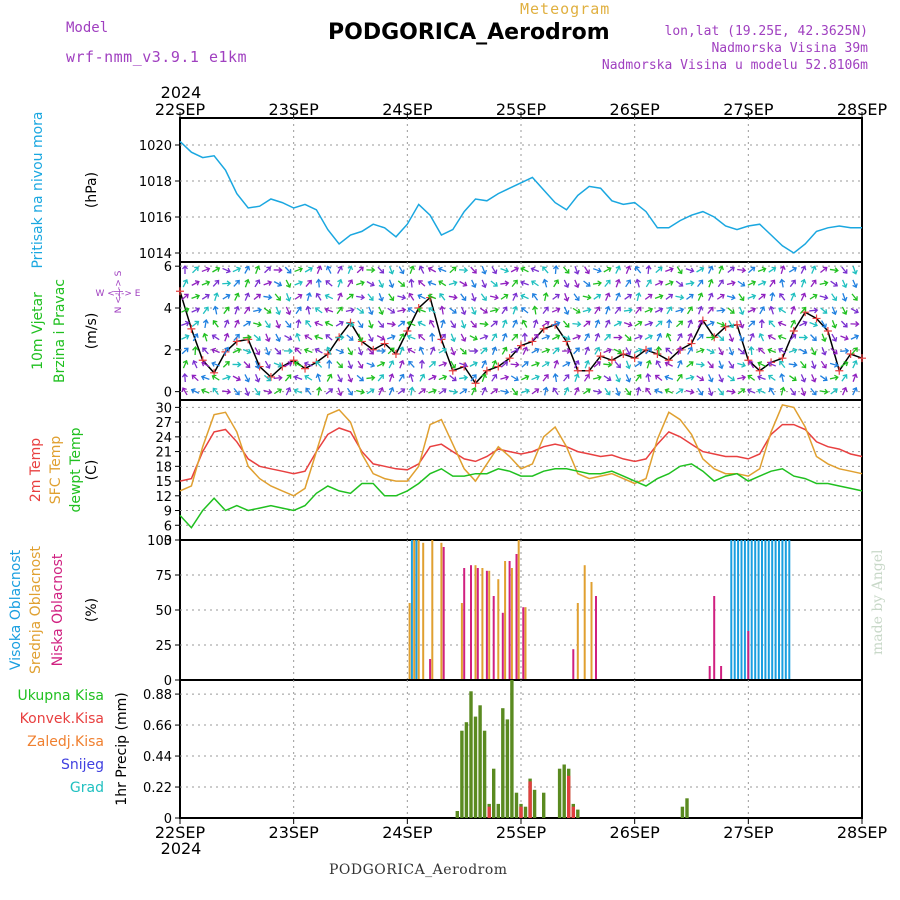 Image resolution: width=900 pixels, height=900 pixels. What do you see at coordinates (62, 719) in the screenshot?
I see `precip-legend-1: Konvek.Kisa` at bounding box center [62, 719].